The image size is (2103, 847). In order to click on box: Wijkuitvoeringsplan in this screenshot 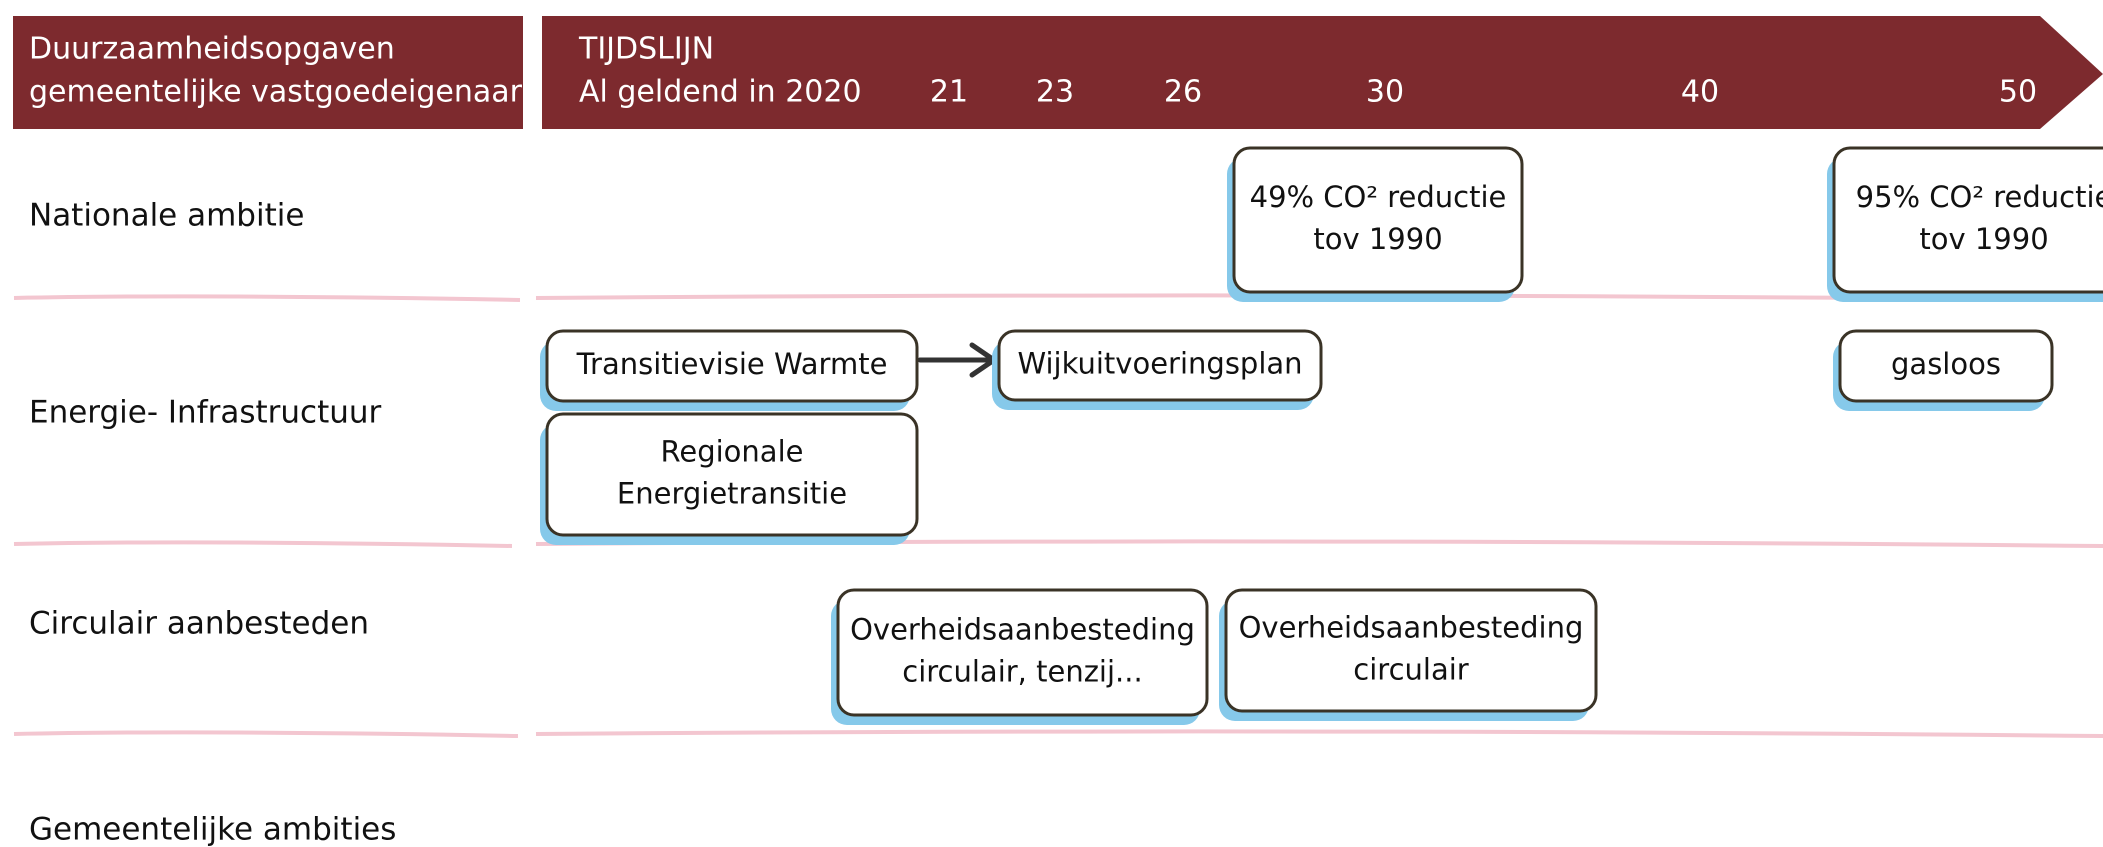, I will do `click(1157, 369)`.